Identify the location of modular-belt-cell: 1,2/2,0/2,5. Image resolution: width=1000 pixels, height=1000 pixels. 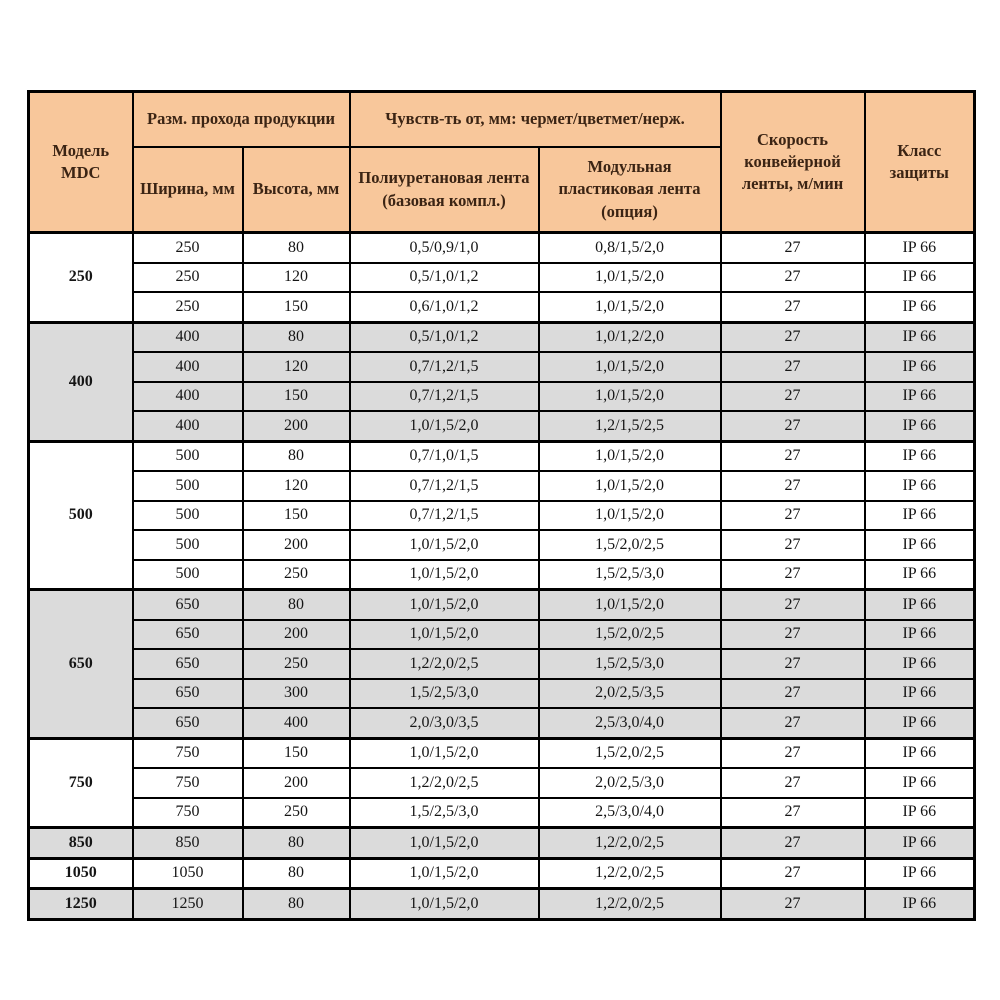
(629, 873).